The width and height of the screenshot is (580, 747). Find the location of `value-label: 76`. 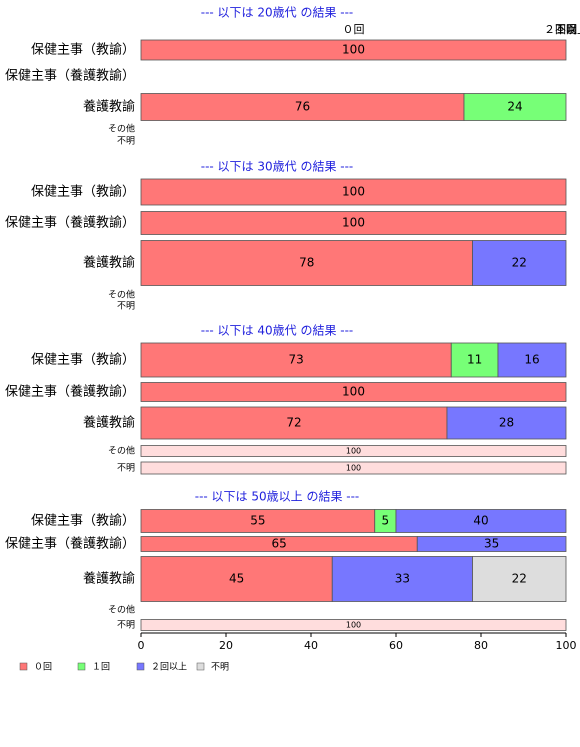

value-label: 76 is located at coordinates (302, 107).